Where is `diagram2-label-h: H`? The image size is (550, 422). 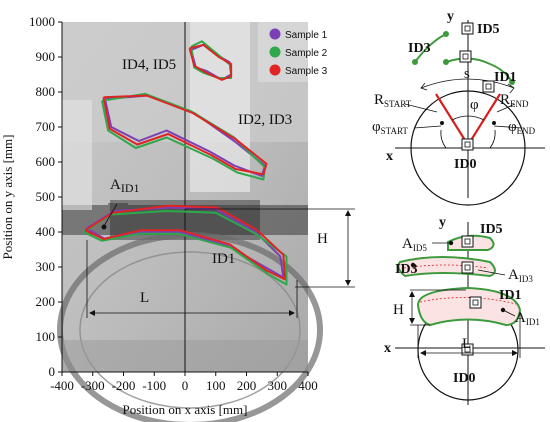 diagram2-label-h: H is located at coordinates (398, 310).